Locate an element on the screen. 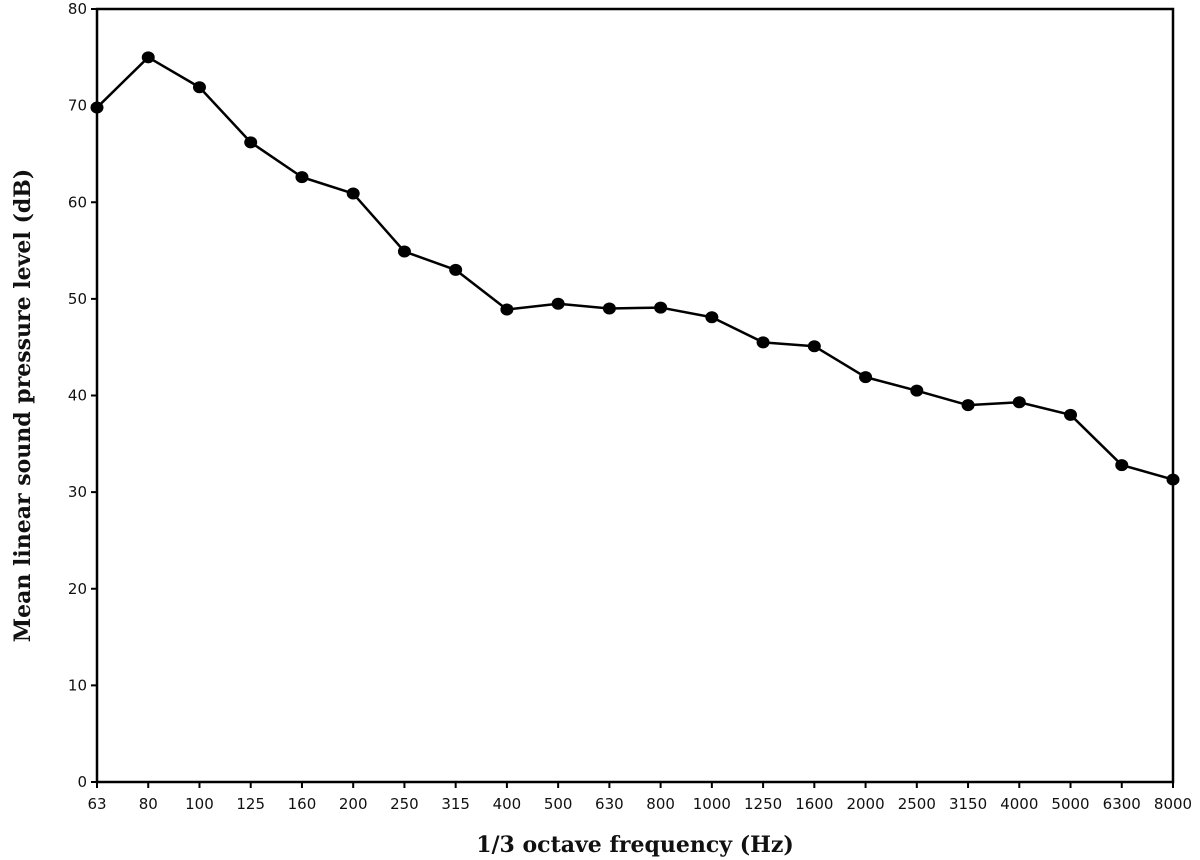 Image resolution: width=1200 pixels, height=860 pixels. x-tick-label: 1000 is located at coordinates (712, 804).